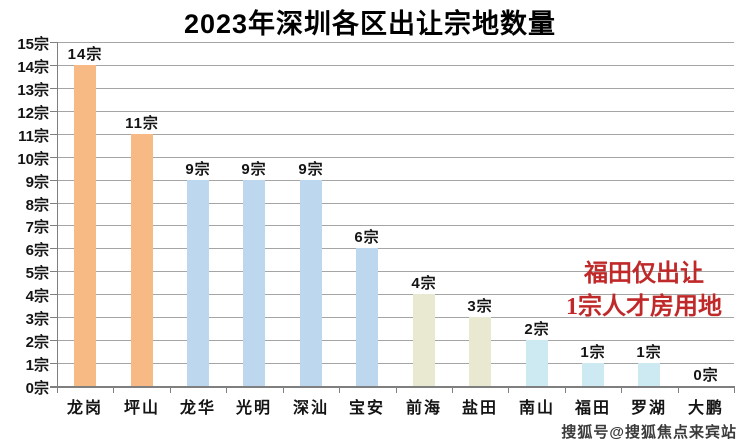  What do you see at coordinates (367, 237) in the screenshot?
I see `bar-value-label: 6宗` at bounding box center [367, 237].